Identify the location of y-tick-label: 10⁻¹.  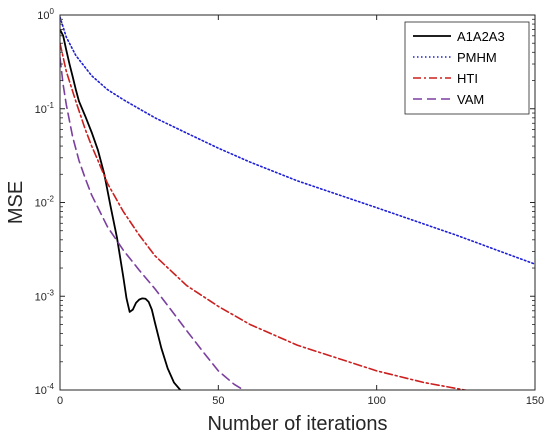
(45, 108).